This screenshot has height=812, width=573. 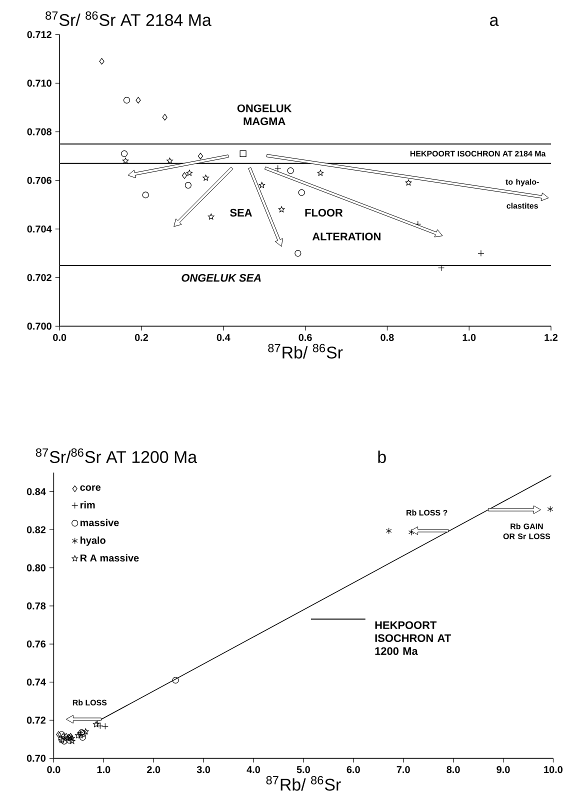 What do you see at coordinates (93, 541) in the screenshot?
I see `legend-label: hyalo` at bounding box center [93, 541].